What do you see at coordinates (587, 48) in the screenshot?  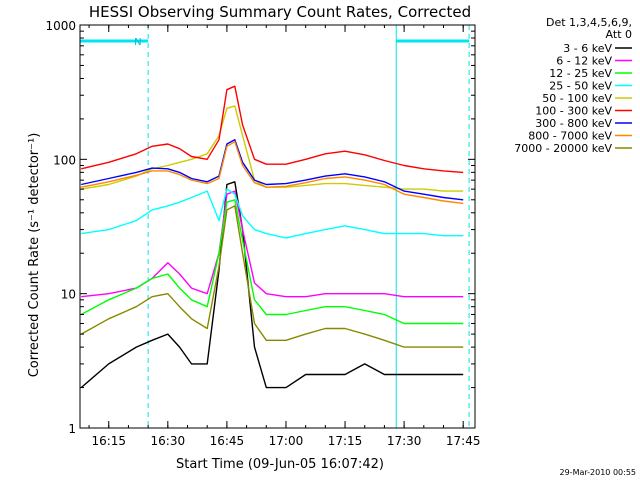 I see `legend-label: 3 - 6 keV` at bounding box center [587, 48].